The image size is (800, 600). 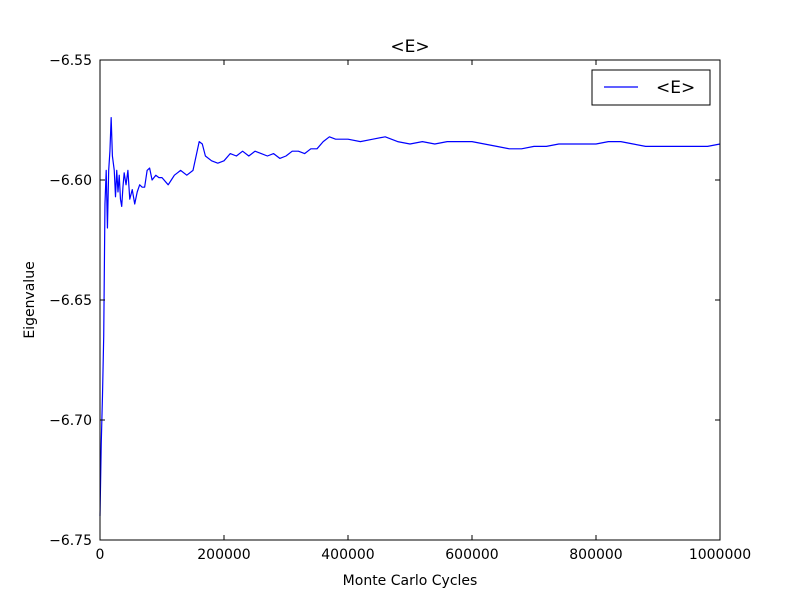 What do you see at coordinates (70, 301) in the screenshot?
I see `y-tick-label: −6.65` at bounding box center [70, 301].